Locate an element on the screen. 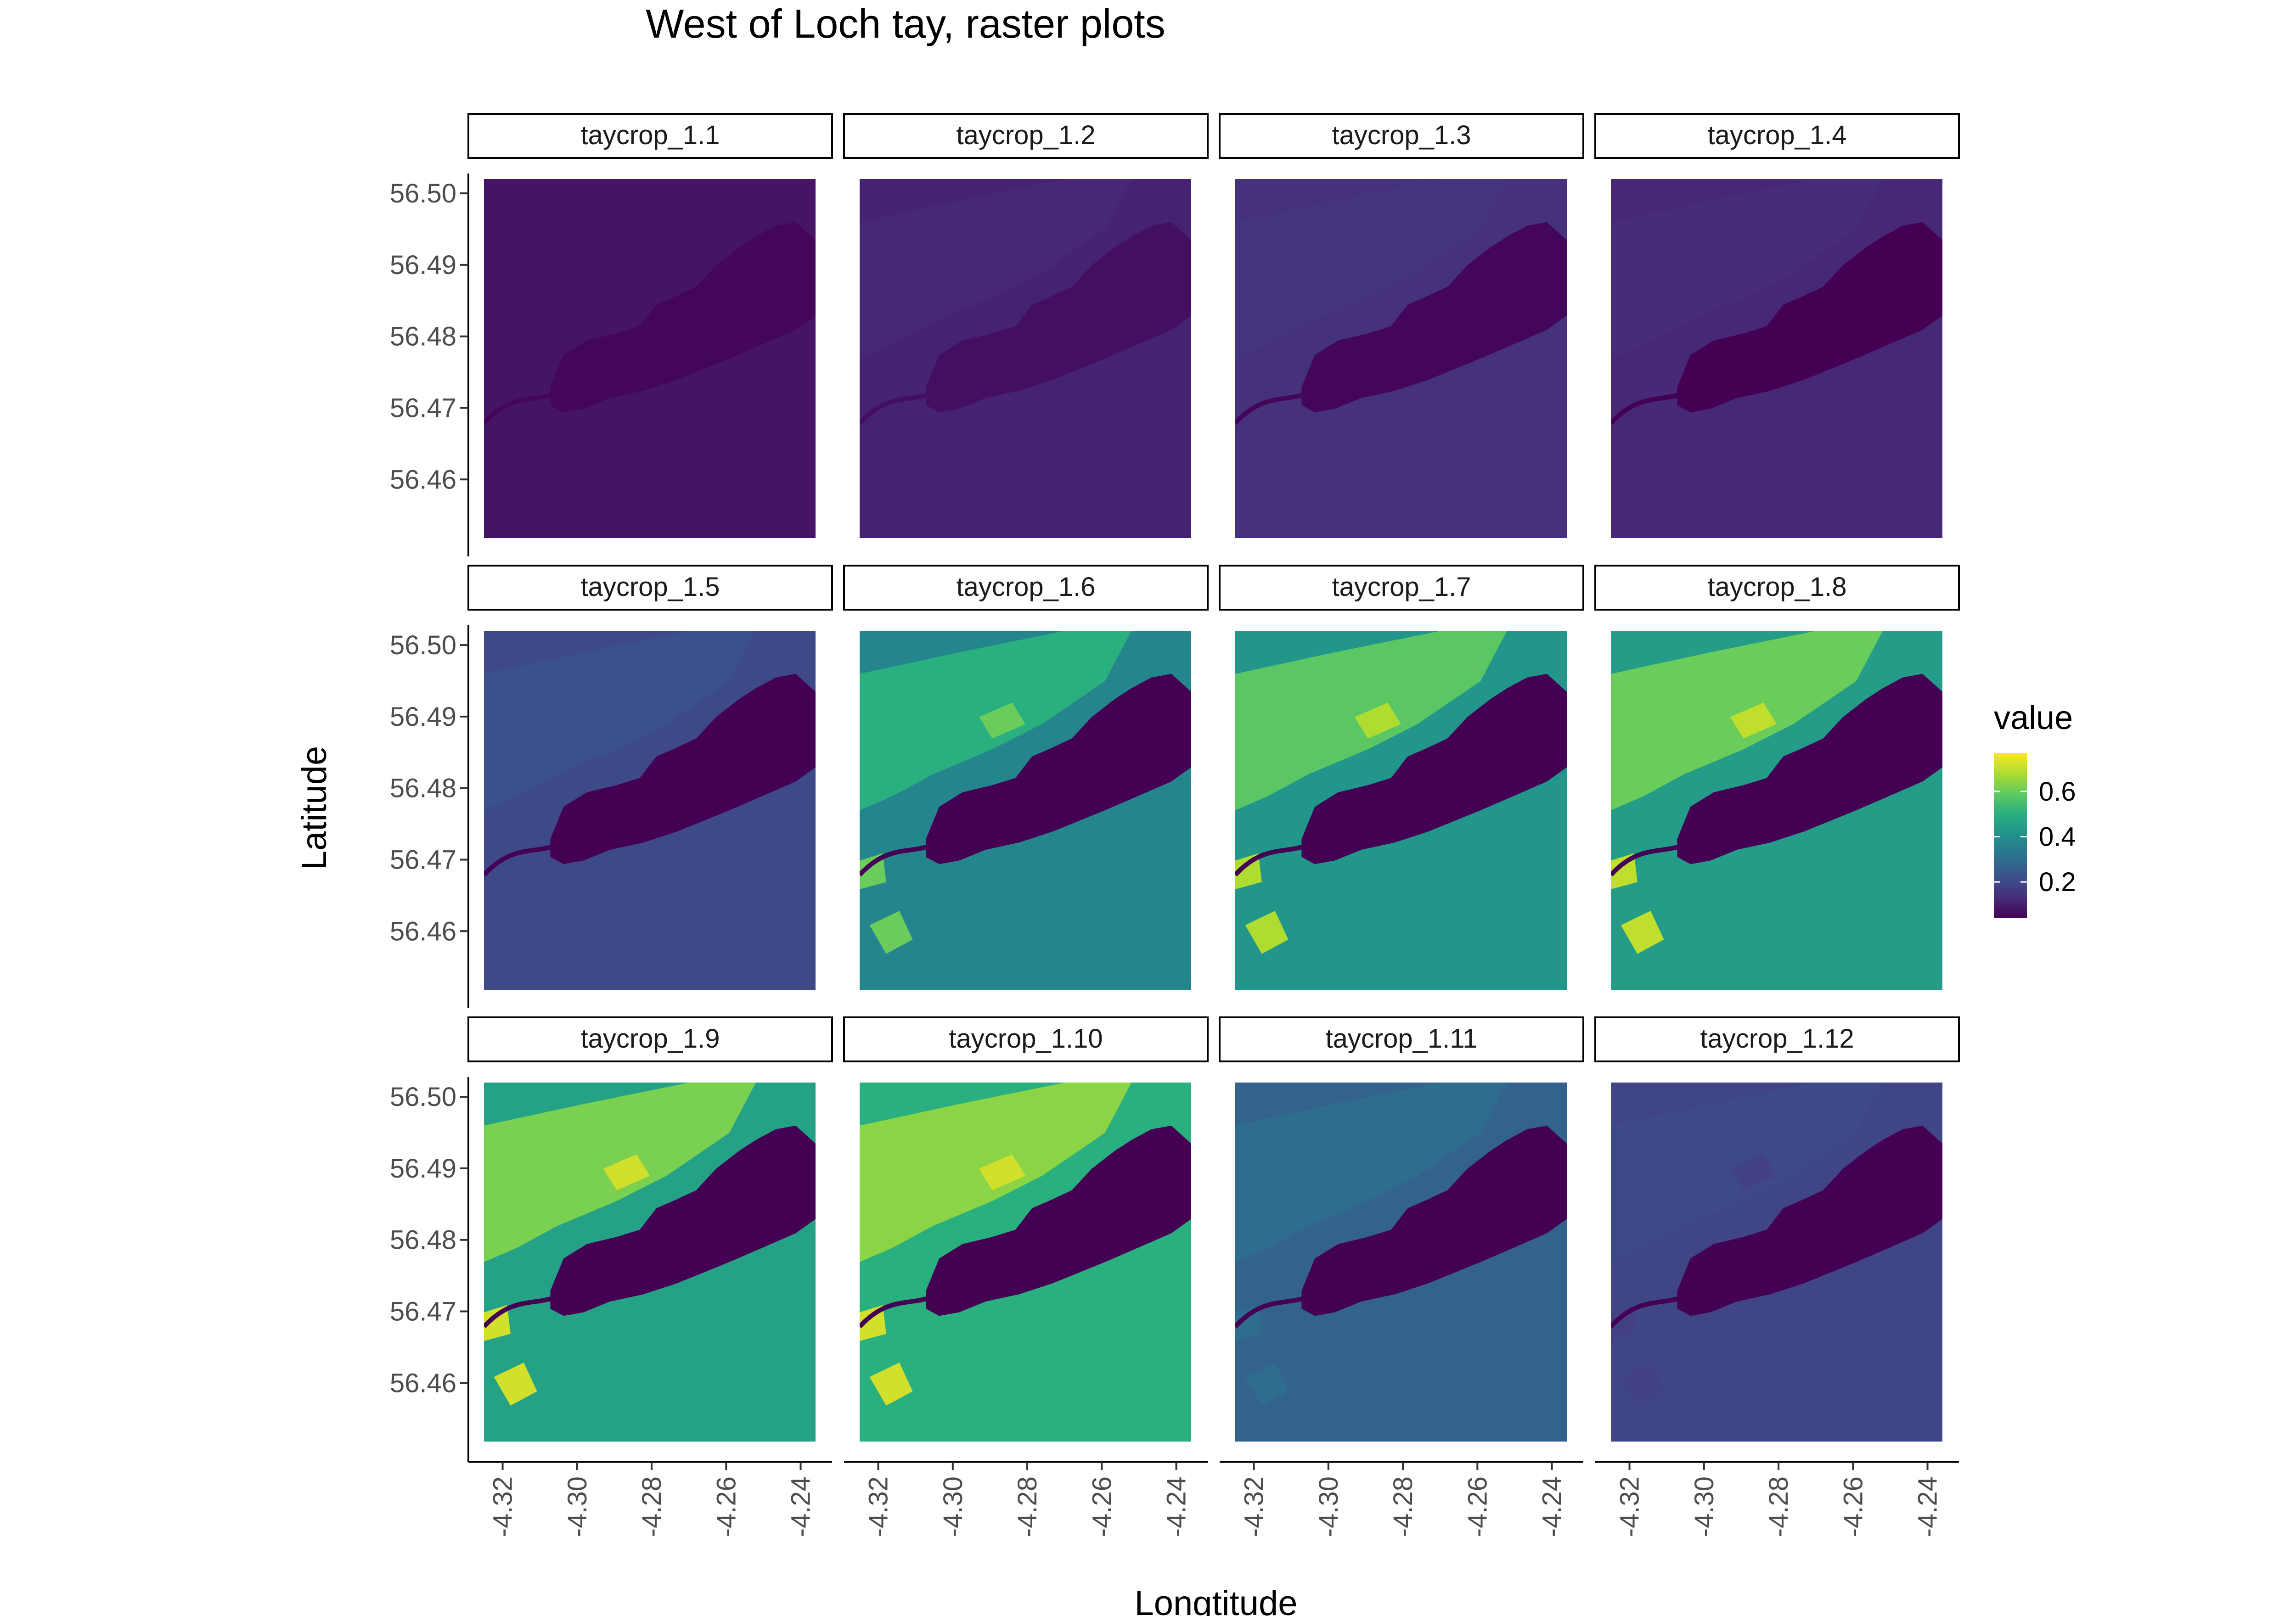 Image resolution: width=2296 pixels, height=1616 pixels. facet-strip-label: taycrop_1.10 is located at coordinates (1026, 1039).